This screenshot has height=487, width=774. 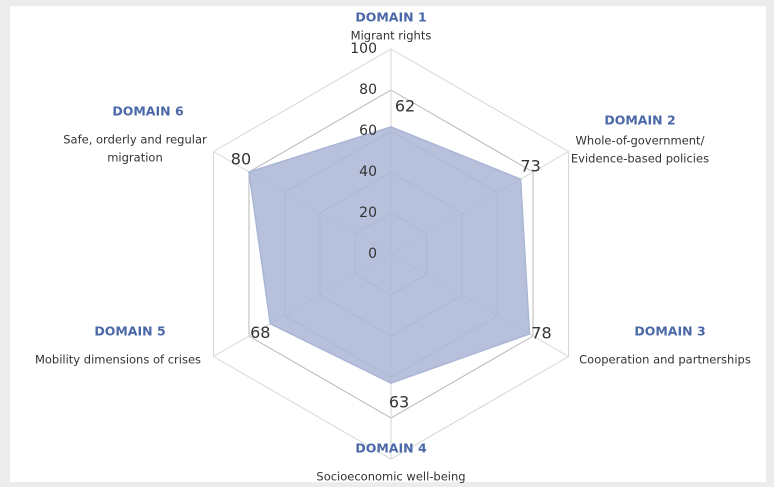 What do you see at coordinates (368, 172) in the screenshot?
I see `r-tick-label: 40` at bounding box center [368, 172].